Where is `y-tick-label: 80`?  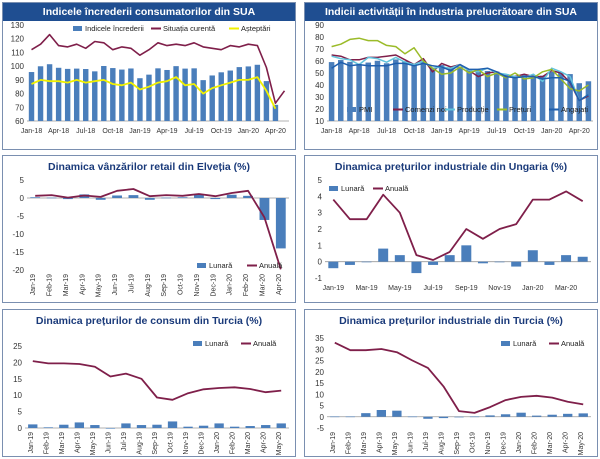
y-tick-label: 80 is located at coordinates (319, 37).